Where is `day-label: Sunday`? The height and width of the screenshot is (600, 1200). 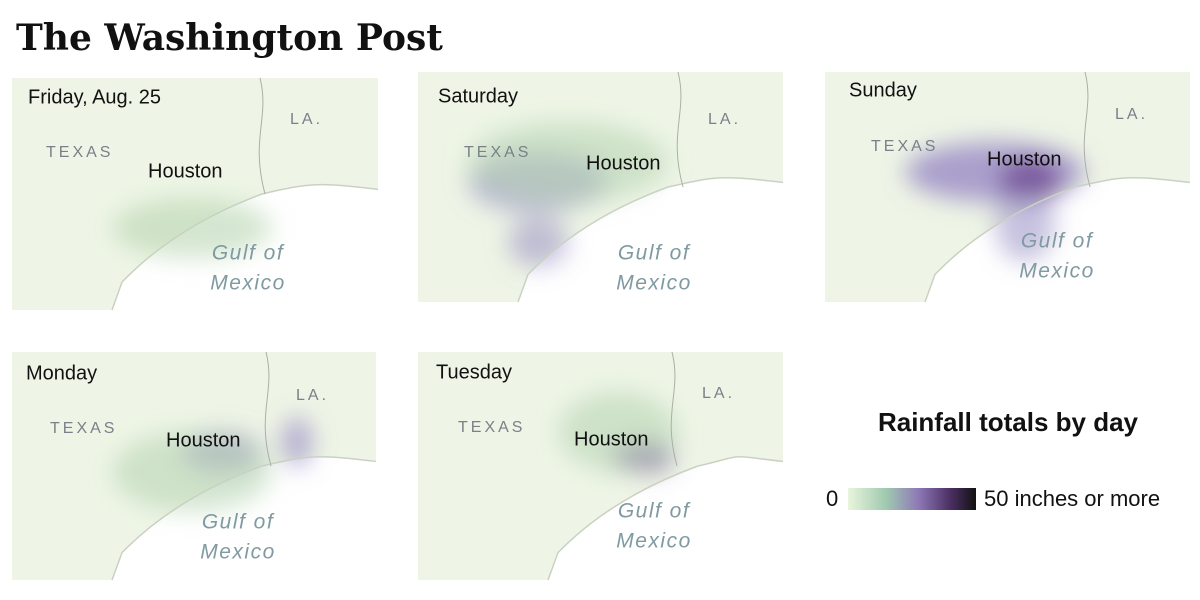 day-label: Sunday is located at coordinates (883, 90).